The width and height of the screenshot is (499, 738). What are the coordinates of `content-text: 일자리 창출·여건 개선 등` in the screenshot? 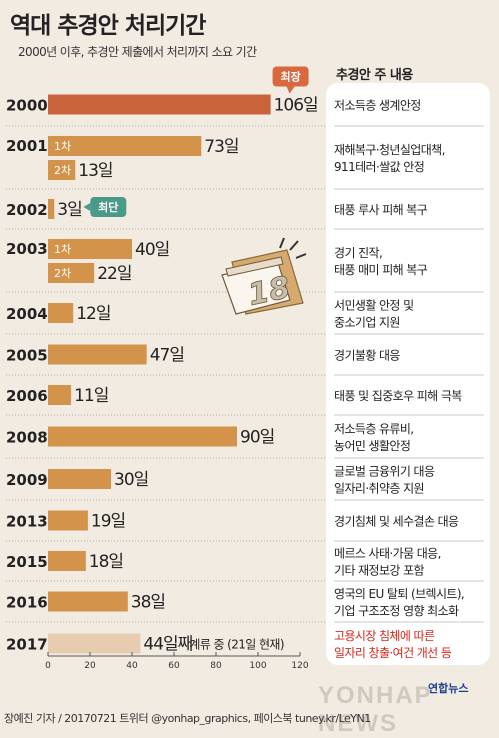 It's located at (393, 653).